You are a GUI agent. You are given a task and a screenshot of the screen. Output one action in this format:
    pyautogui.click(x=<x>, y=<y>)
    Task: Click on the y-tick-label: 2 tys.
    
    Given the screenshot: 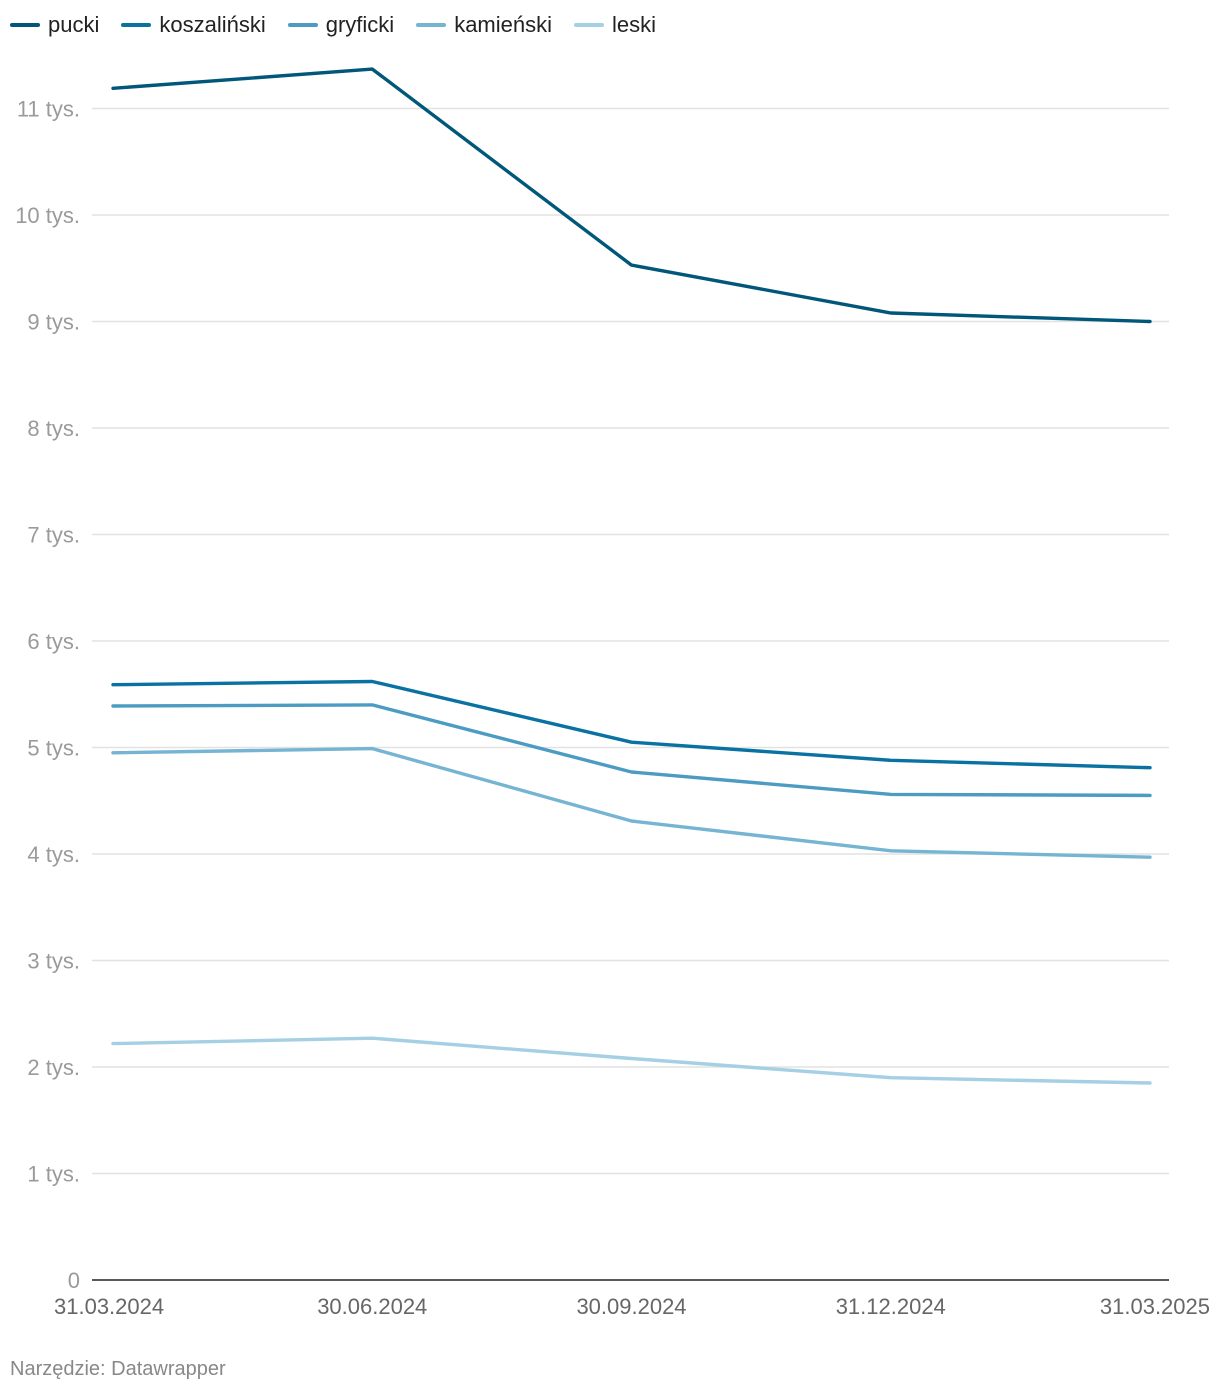 What is the action you would take?
    pyautogui.click(x=53, y=1067)
    